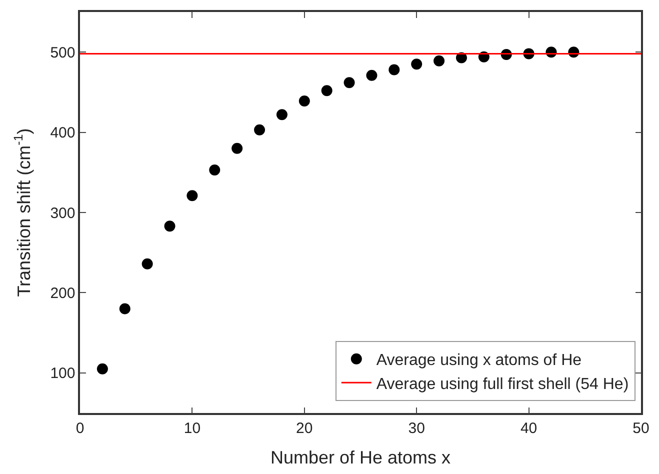 This screenshot has height=474, width=659. Describe the element at coordinates (63, 293) in the screenshot. I see `y-tick-label: 200` at that location.